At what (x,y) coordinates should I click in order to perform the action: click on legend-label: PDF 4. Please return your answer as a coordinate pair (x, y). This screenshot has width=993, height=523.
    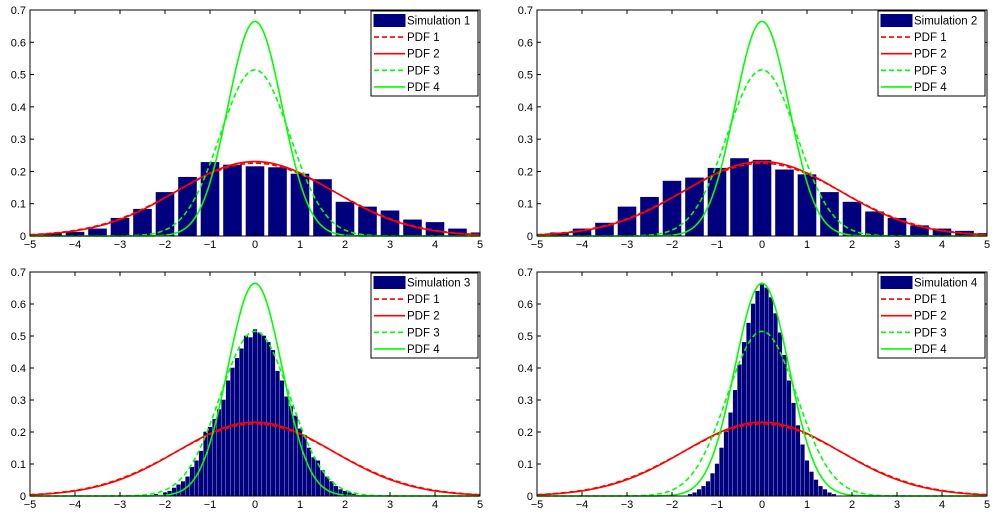
    Looking at the image, I should click on (930, 88).